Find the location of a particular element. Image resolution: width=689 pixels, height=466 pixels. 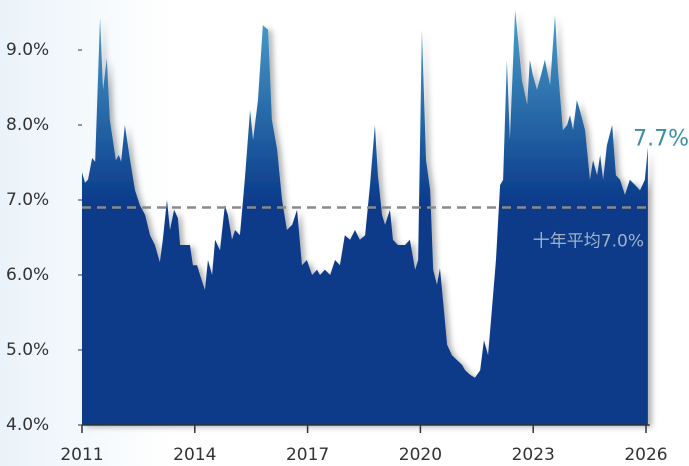

y-tick-label: 7.0% is located at coordinates (27, 200).